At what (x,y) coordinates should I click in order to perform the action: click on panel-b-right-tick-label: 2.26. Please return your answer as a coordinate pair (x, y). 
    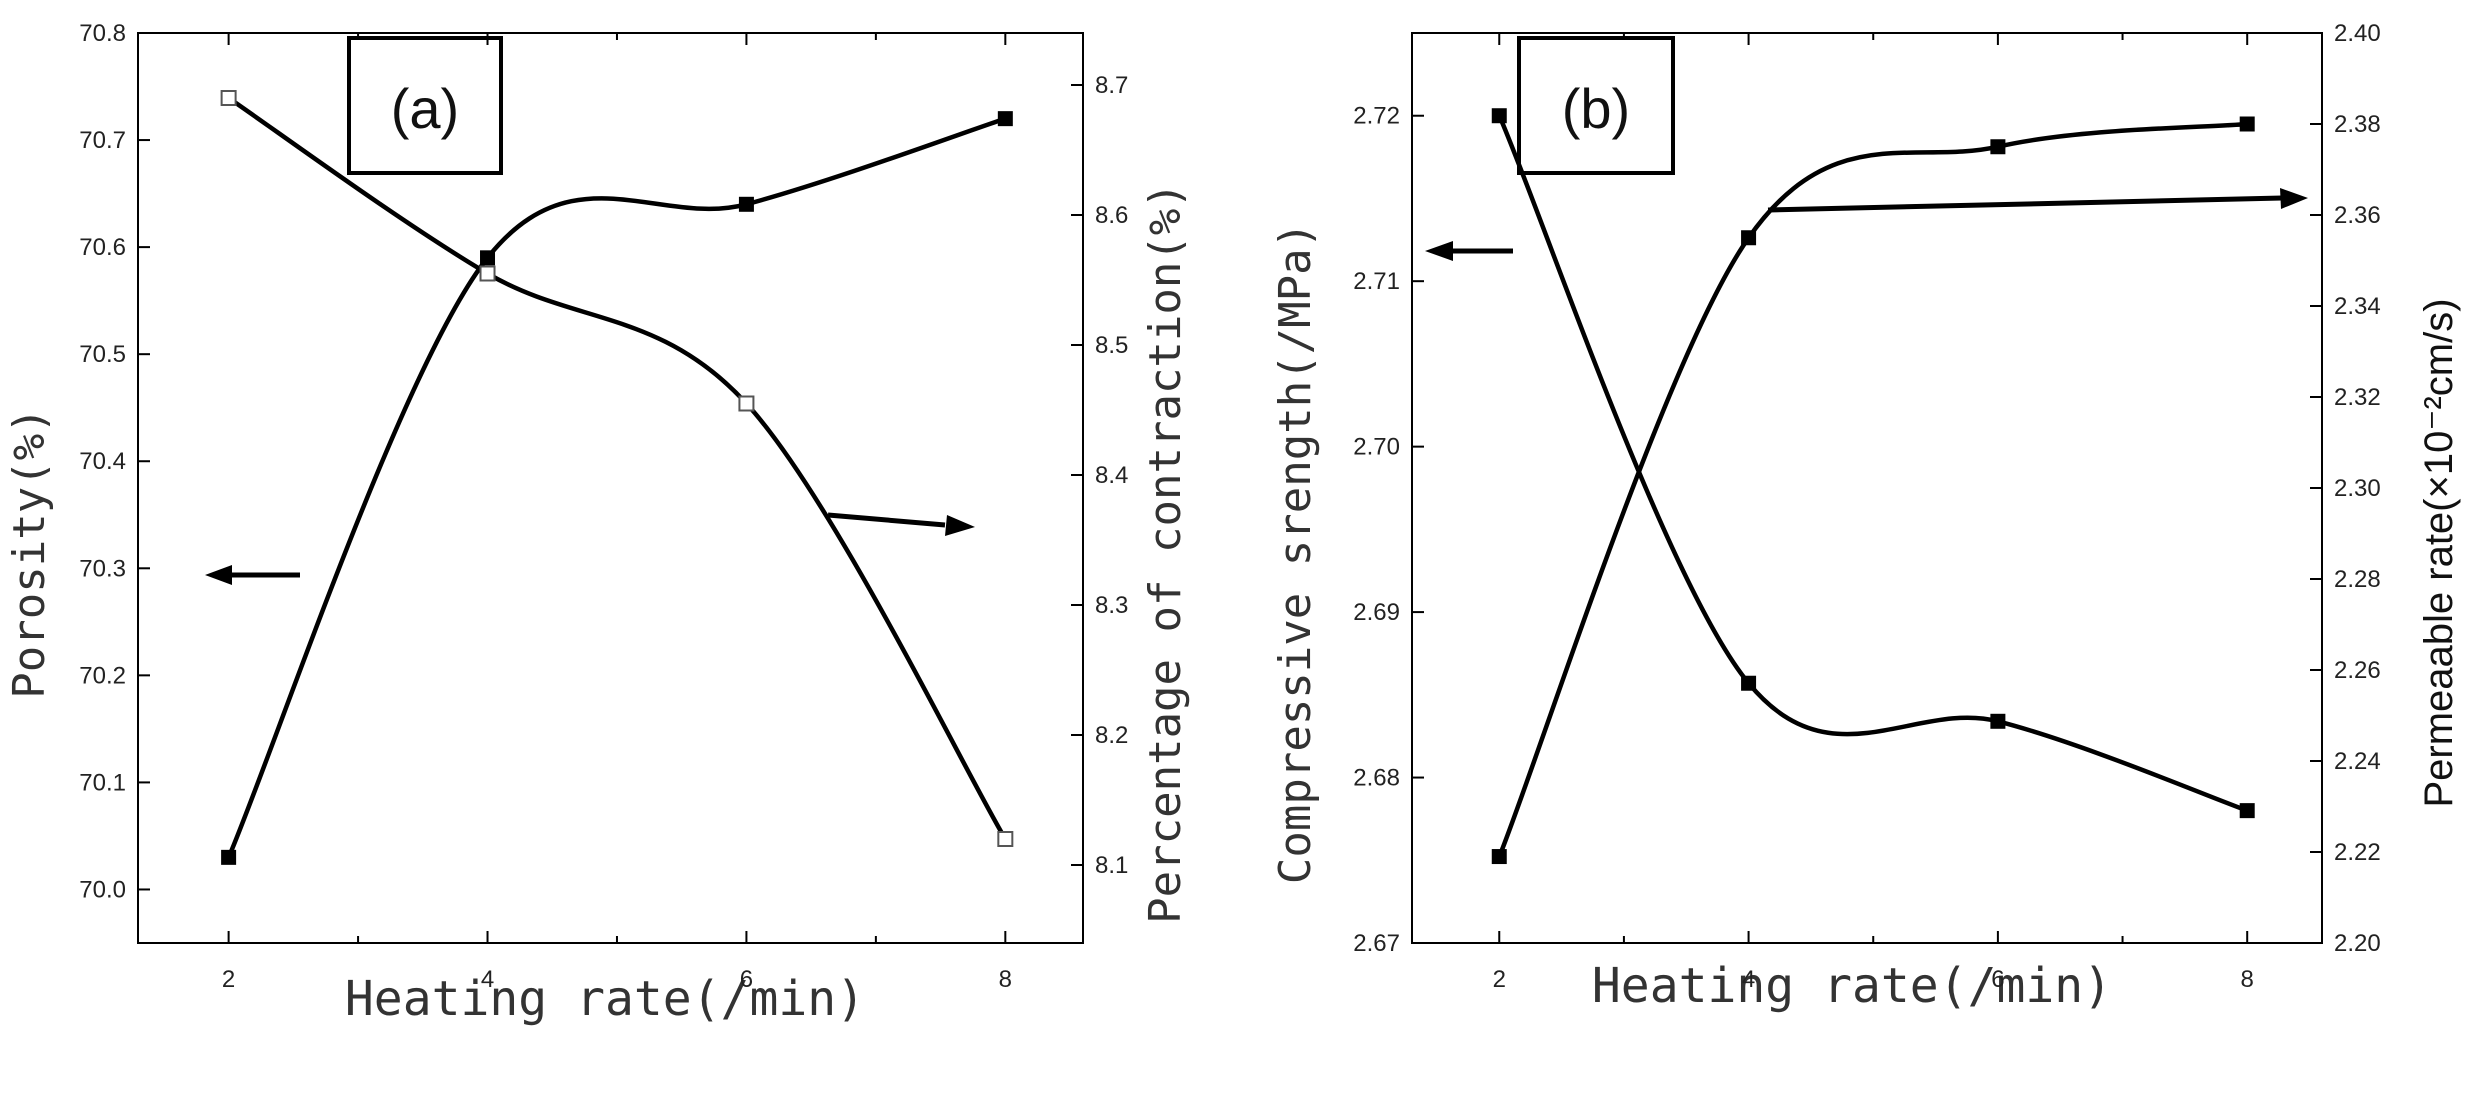
    Looking at the image, I should click on (2357, 670).